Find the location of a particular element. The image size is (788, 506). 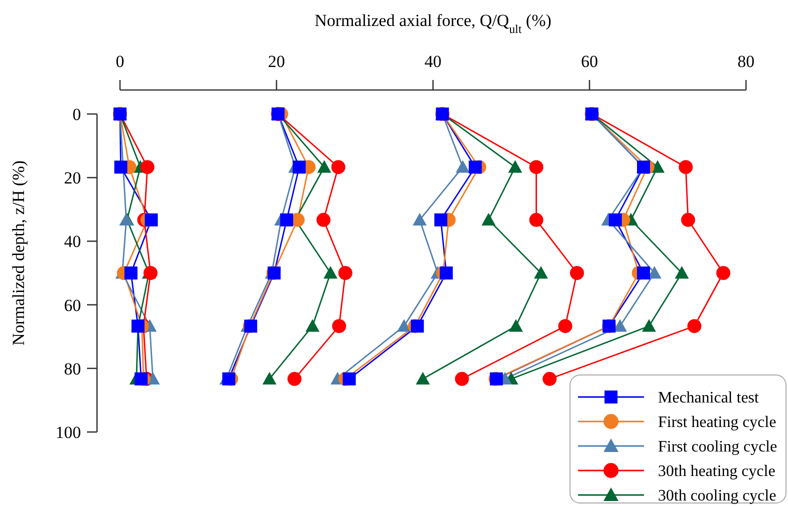

y-tick-label: 40 is located at coordinates (72, 242).